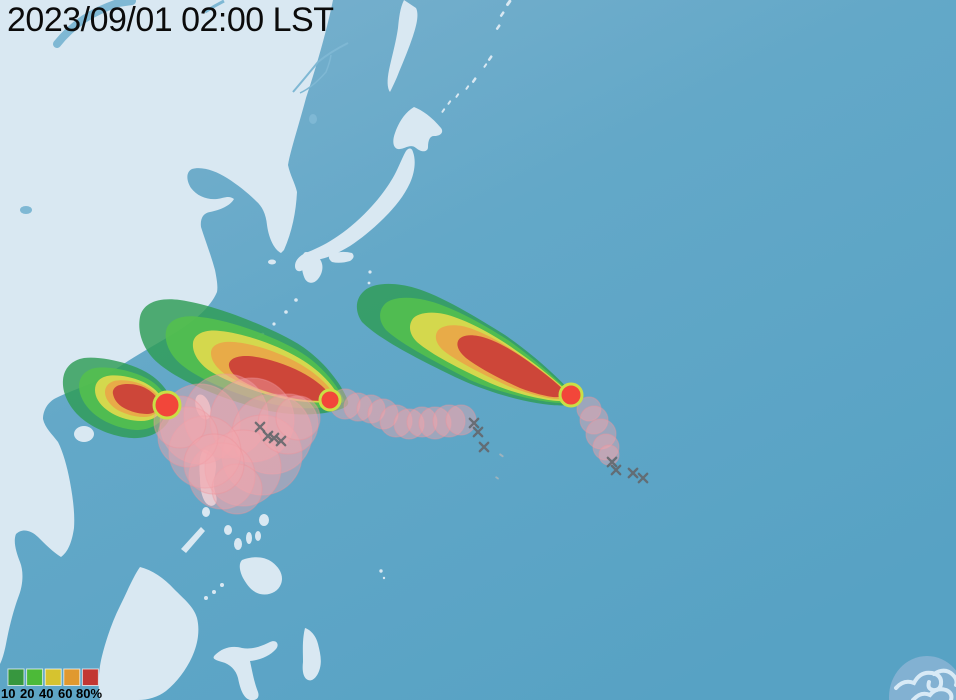 Image resolution: width=956 pixels, height=700 pixels. What do you see at coordinates (46, 693) in the screenshot?
I see `legend-label-40: 40` at bounding box center [46, 693].